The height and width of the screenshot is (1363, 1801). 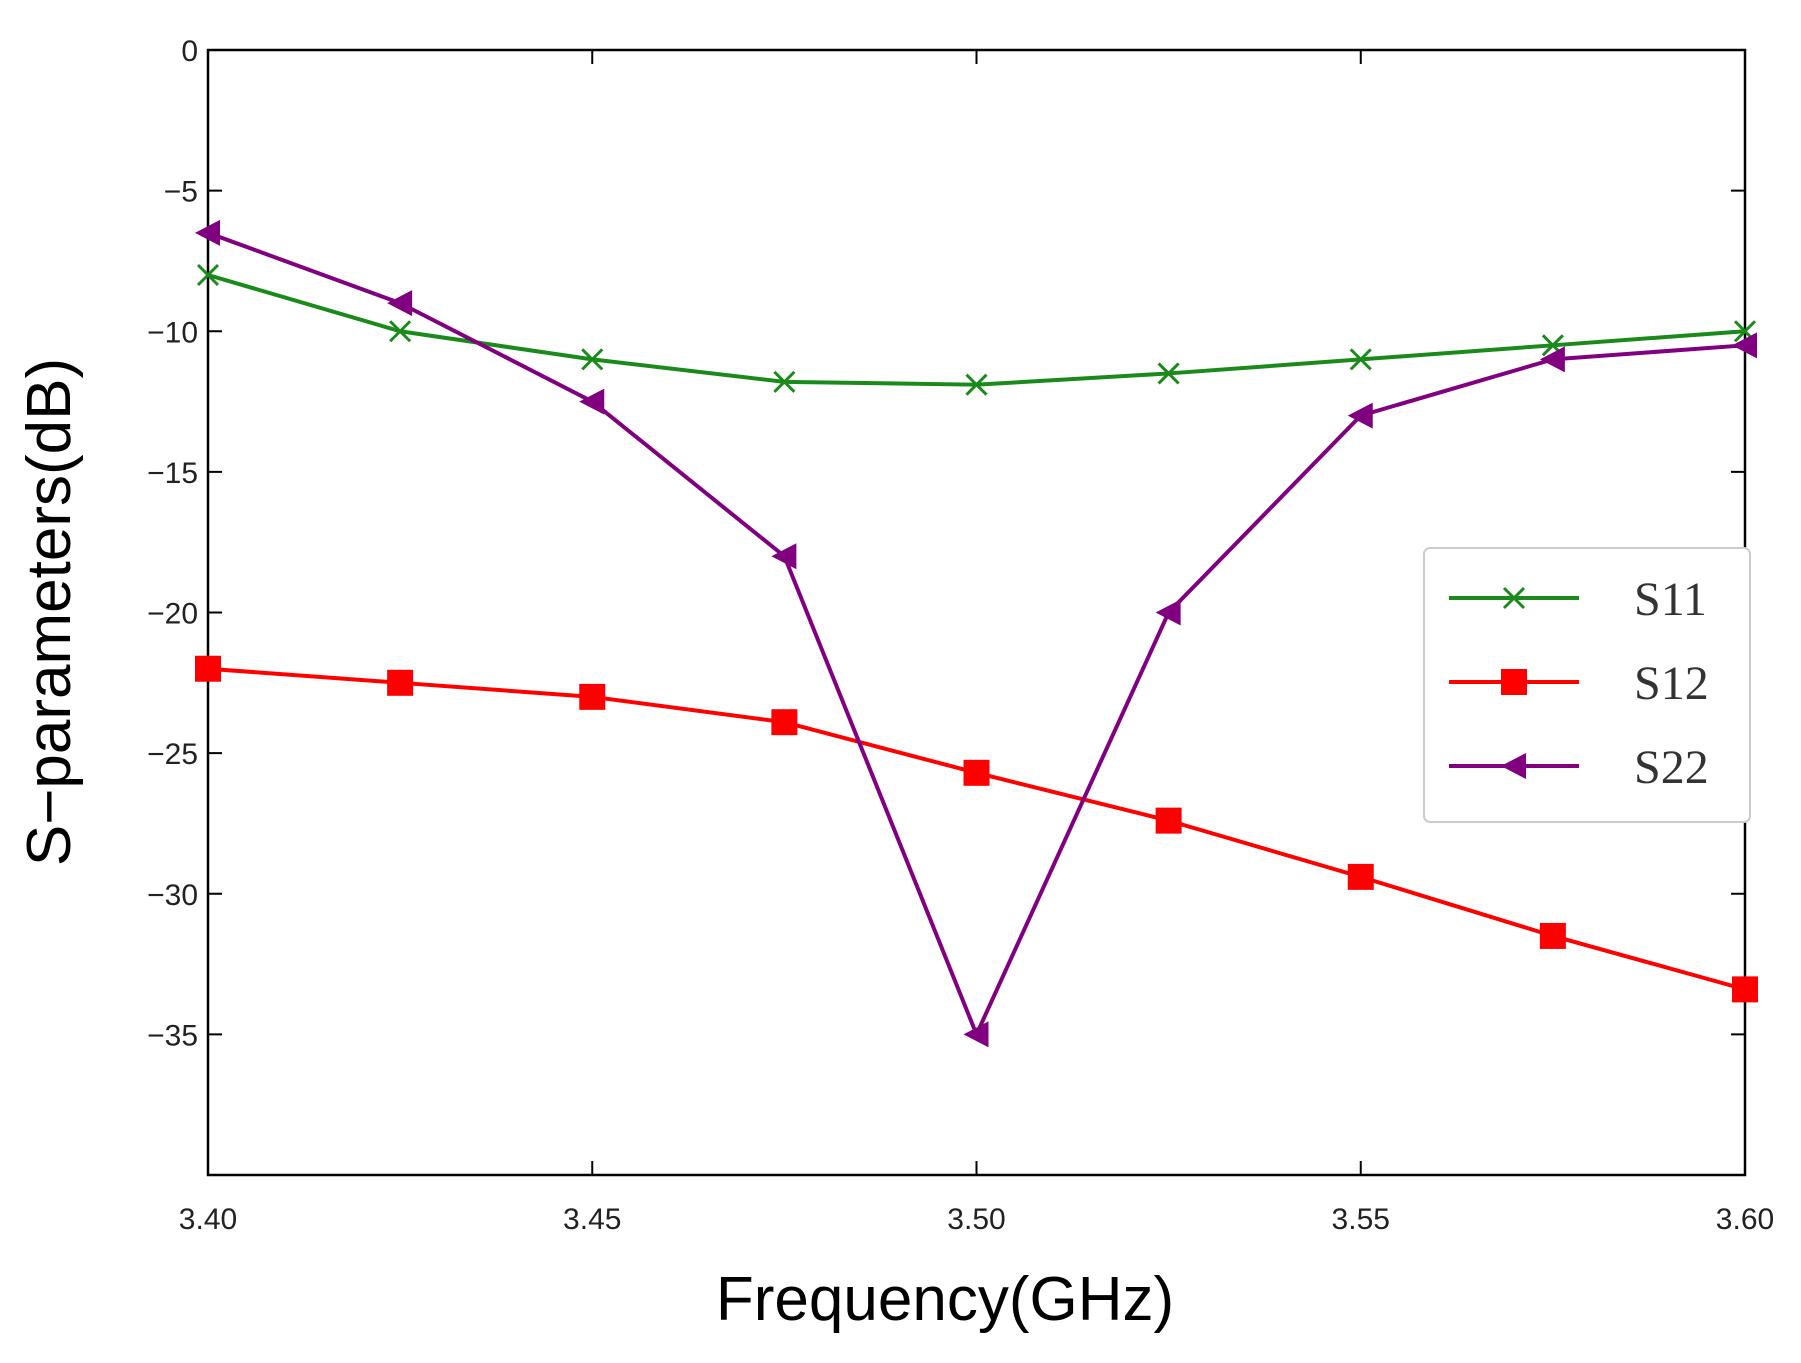 I want to click on legend-item-s11: S11, so click(x=1578, y=599).